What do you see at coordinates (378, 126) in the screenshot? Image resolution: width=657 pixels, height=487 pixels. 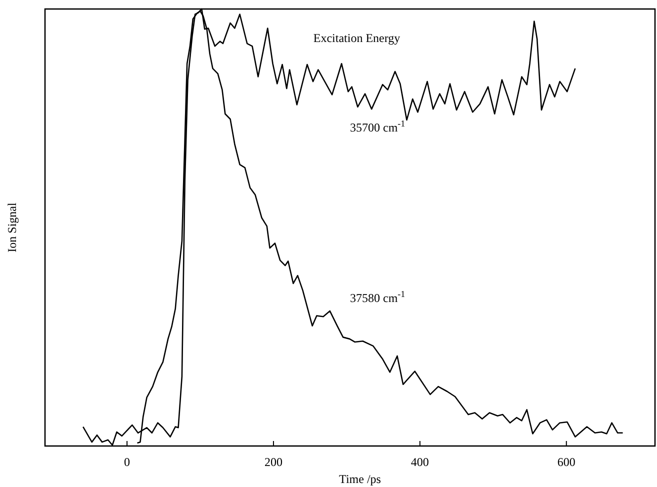 I see `series-label: 35700 cm$^{-1}$` at bounding box center [378, 126].